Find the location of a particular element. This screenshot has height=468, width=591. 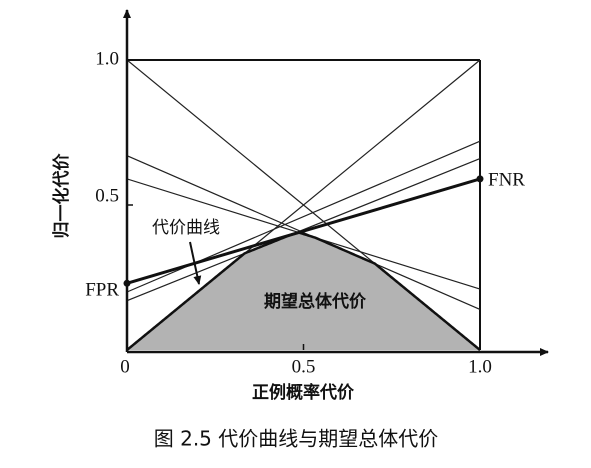

y-axis-label: 归一化代价 is located at coordinates (61, 196).